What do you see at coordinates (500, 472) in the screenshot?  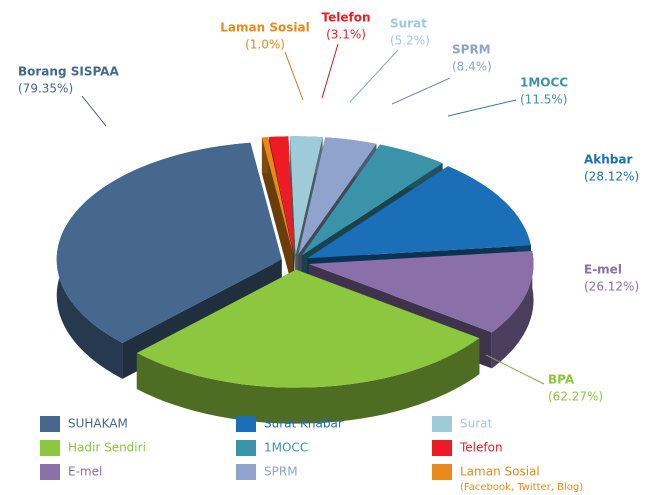 I see `legend-label: Laman Sosial` at bounding box center [500, 472].